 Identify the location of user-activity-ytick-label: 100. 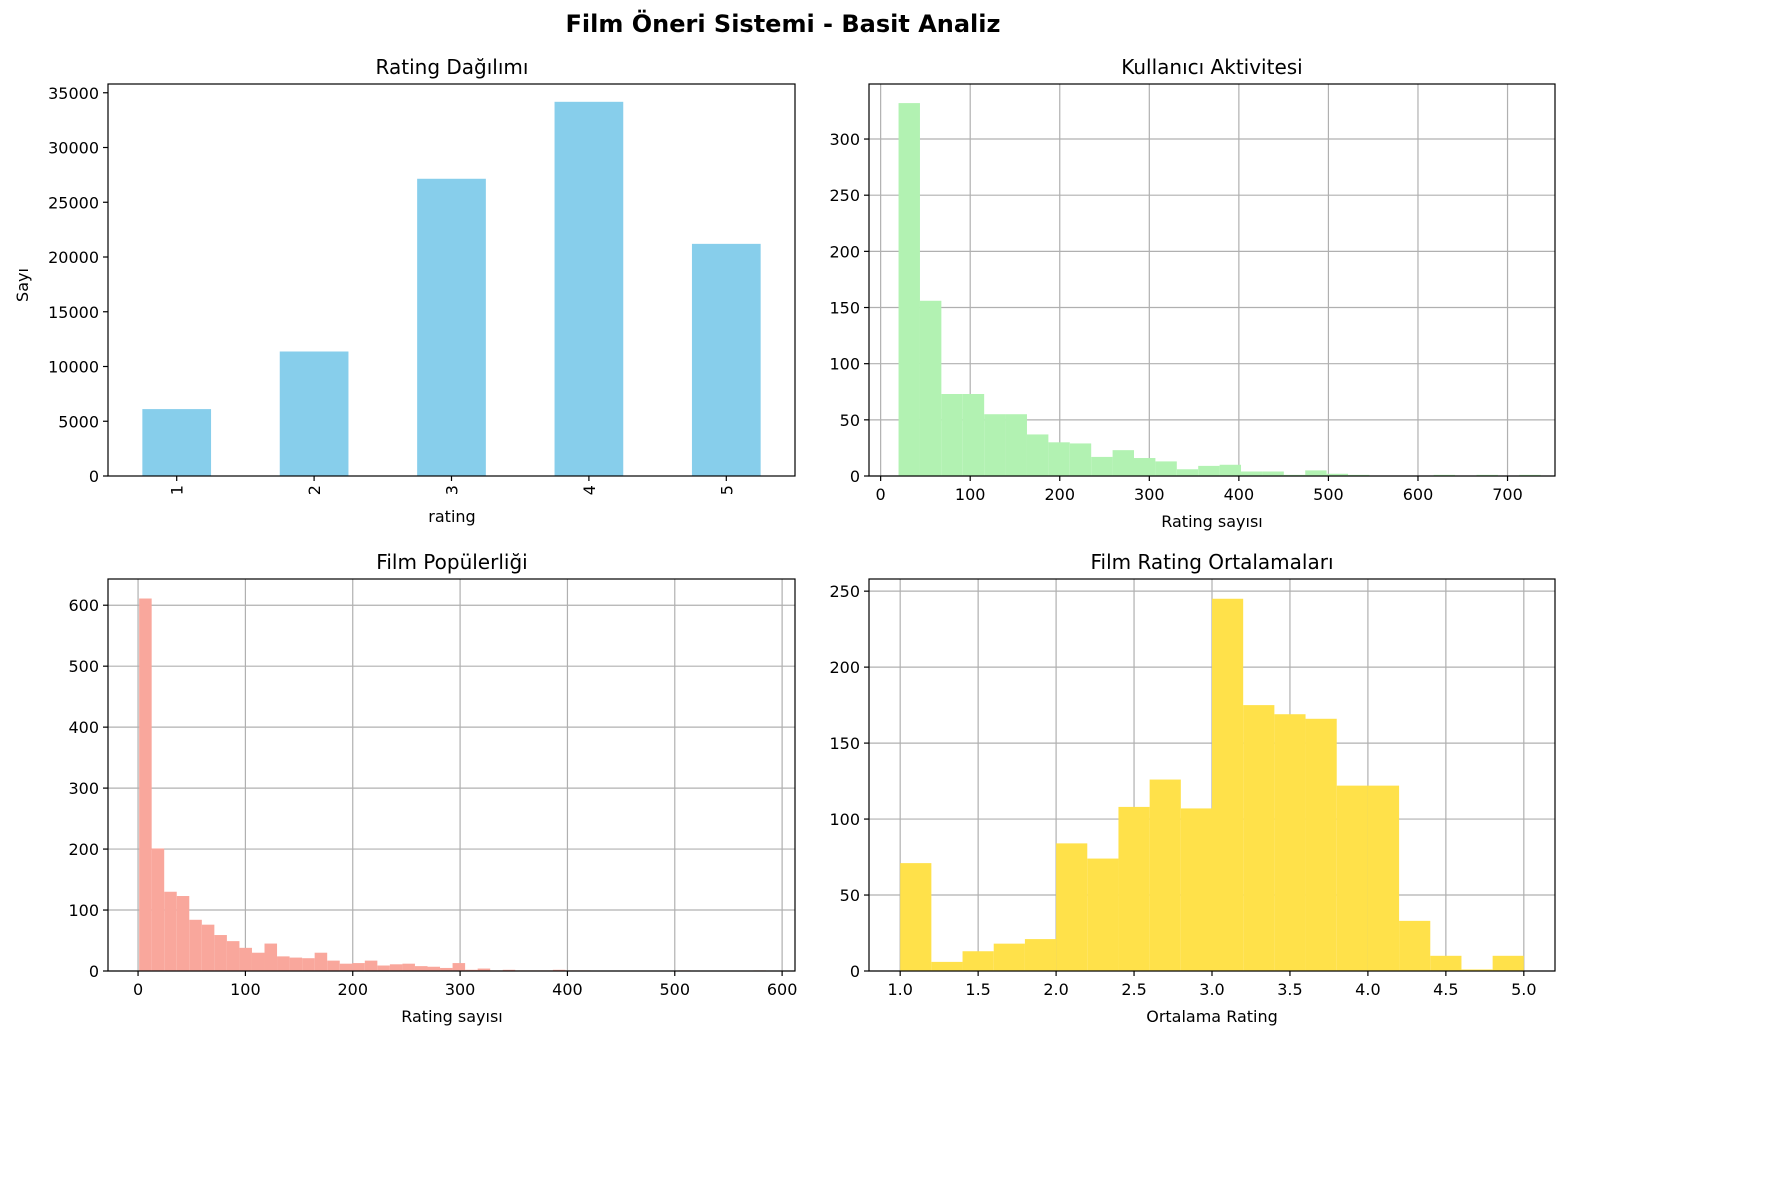
(844, 364).